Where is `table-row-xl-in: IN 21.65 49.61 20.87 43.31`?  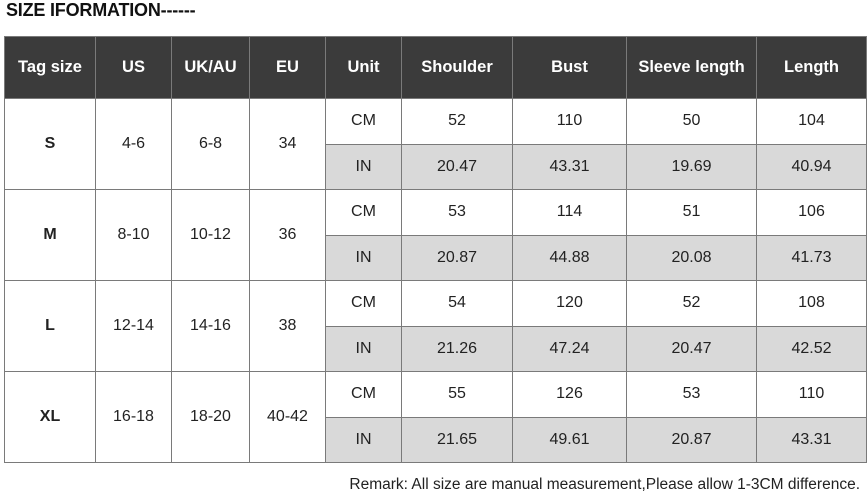
table-row-xl-in: IN 21.65 49.61 20.87 43.31 is located at coordinates (436, 439).